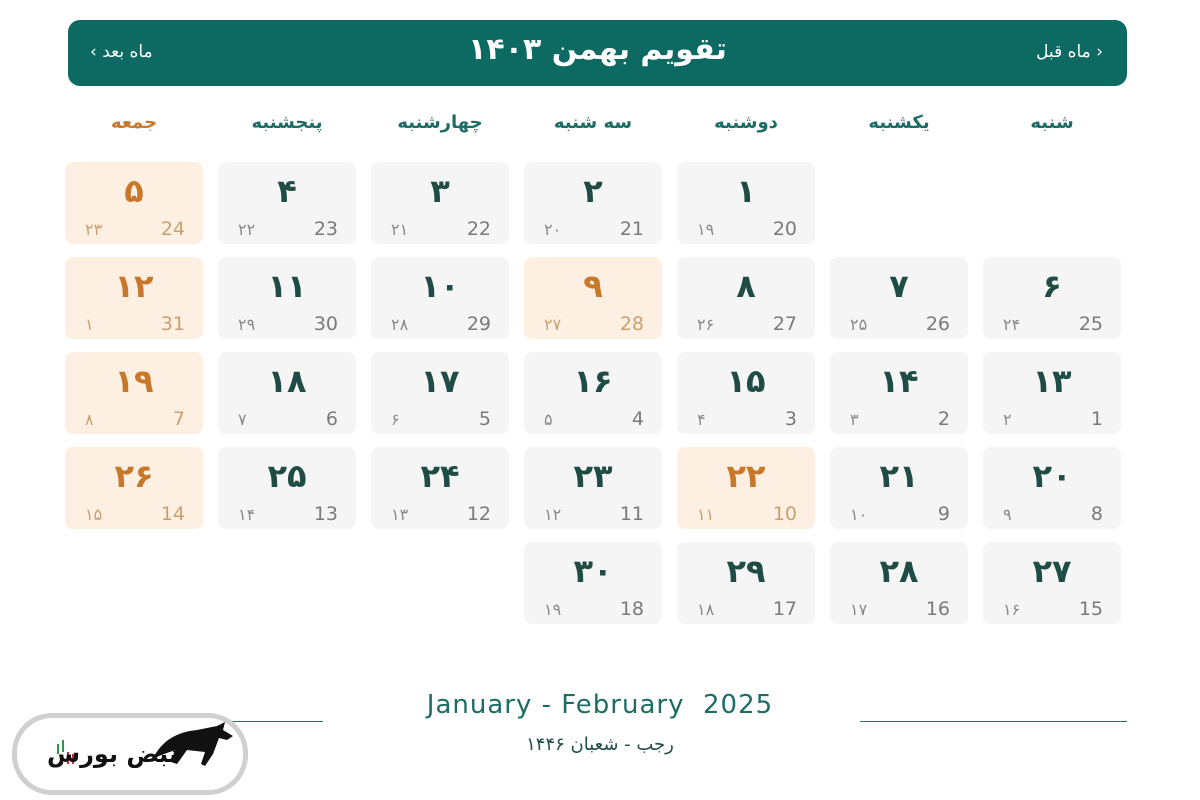 This screenshot has height=800, width=1200. Describe the element at coordinates (265, 721) in the screenshot. I see `footer-divider-left` at that location.